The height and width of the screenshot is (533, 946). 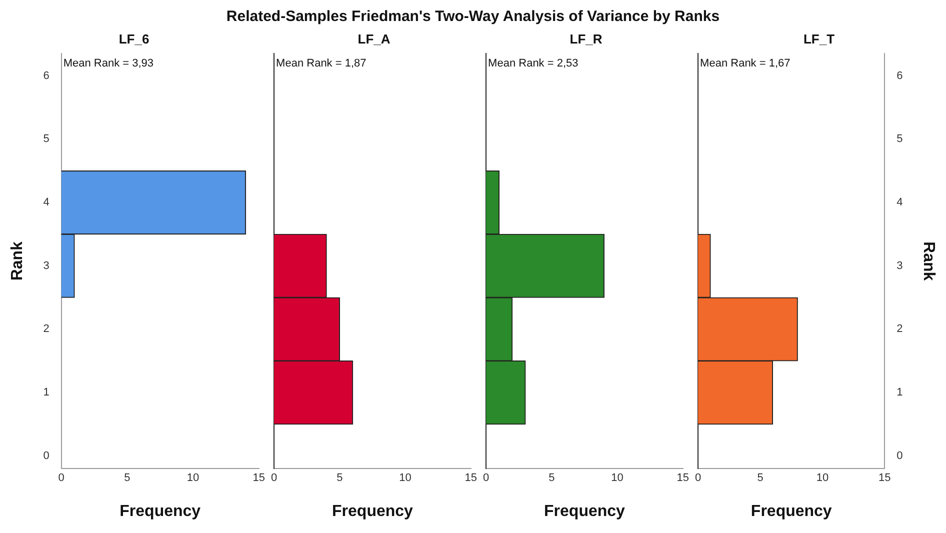 What do you see at coordinates (374, 38) in the screenshot?
I see `chart-subtitle: LF_A` at bounding box center [374, 38].